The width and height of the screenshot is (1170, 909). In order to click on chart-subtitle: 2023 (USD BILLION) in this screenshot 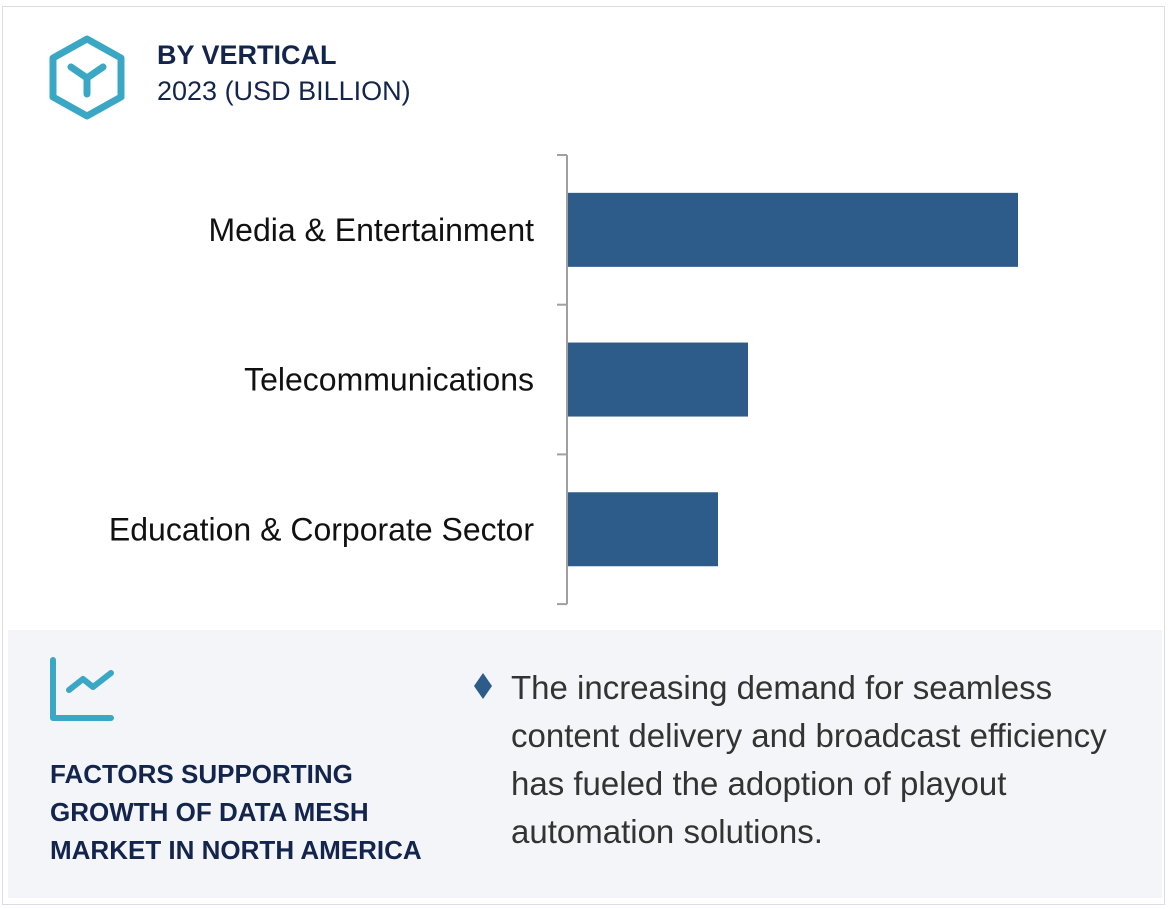, I will do `click(284, 91)`.